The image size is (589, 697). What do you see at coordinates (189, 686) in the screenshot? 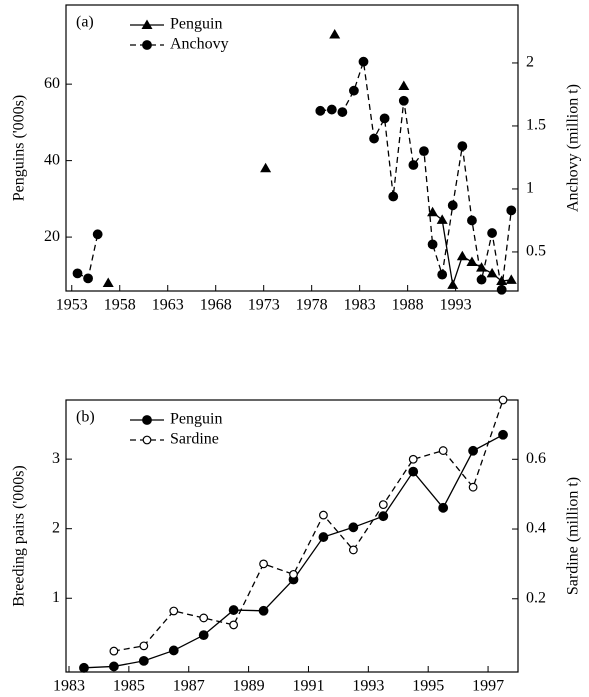
I see `x-tick-label: 1987` at bounding box center [189, 686].